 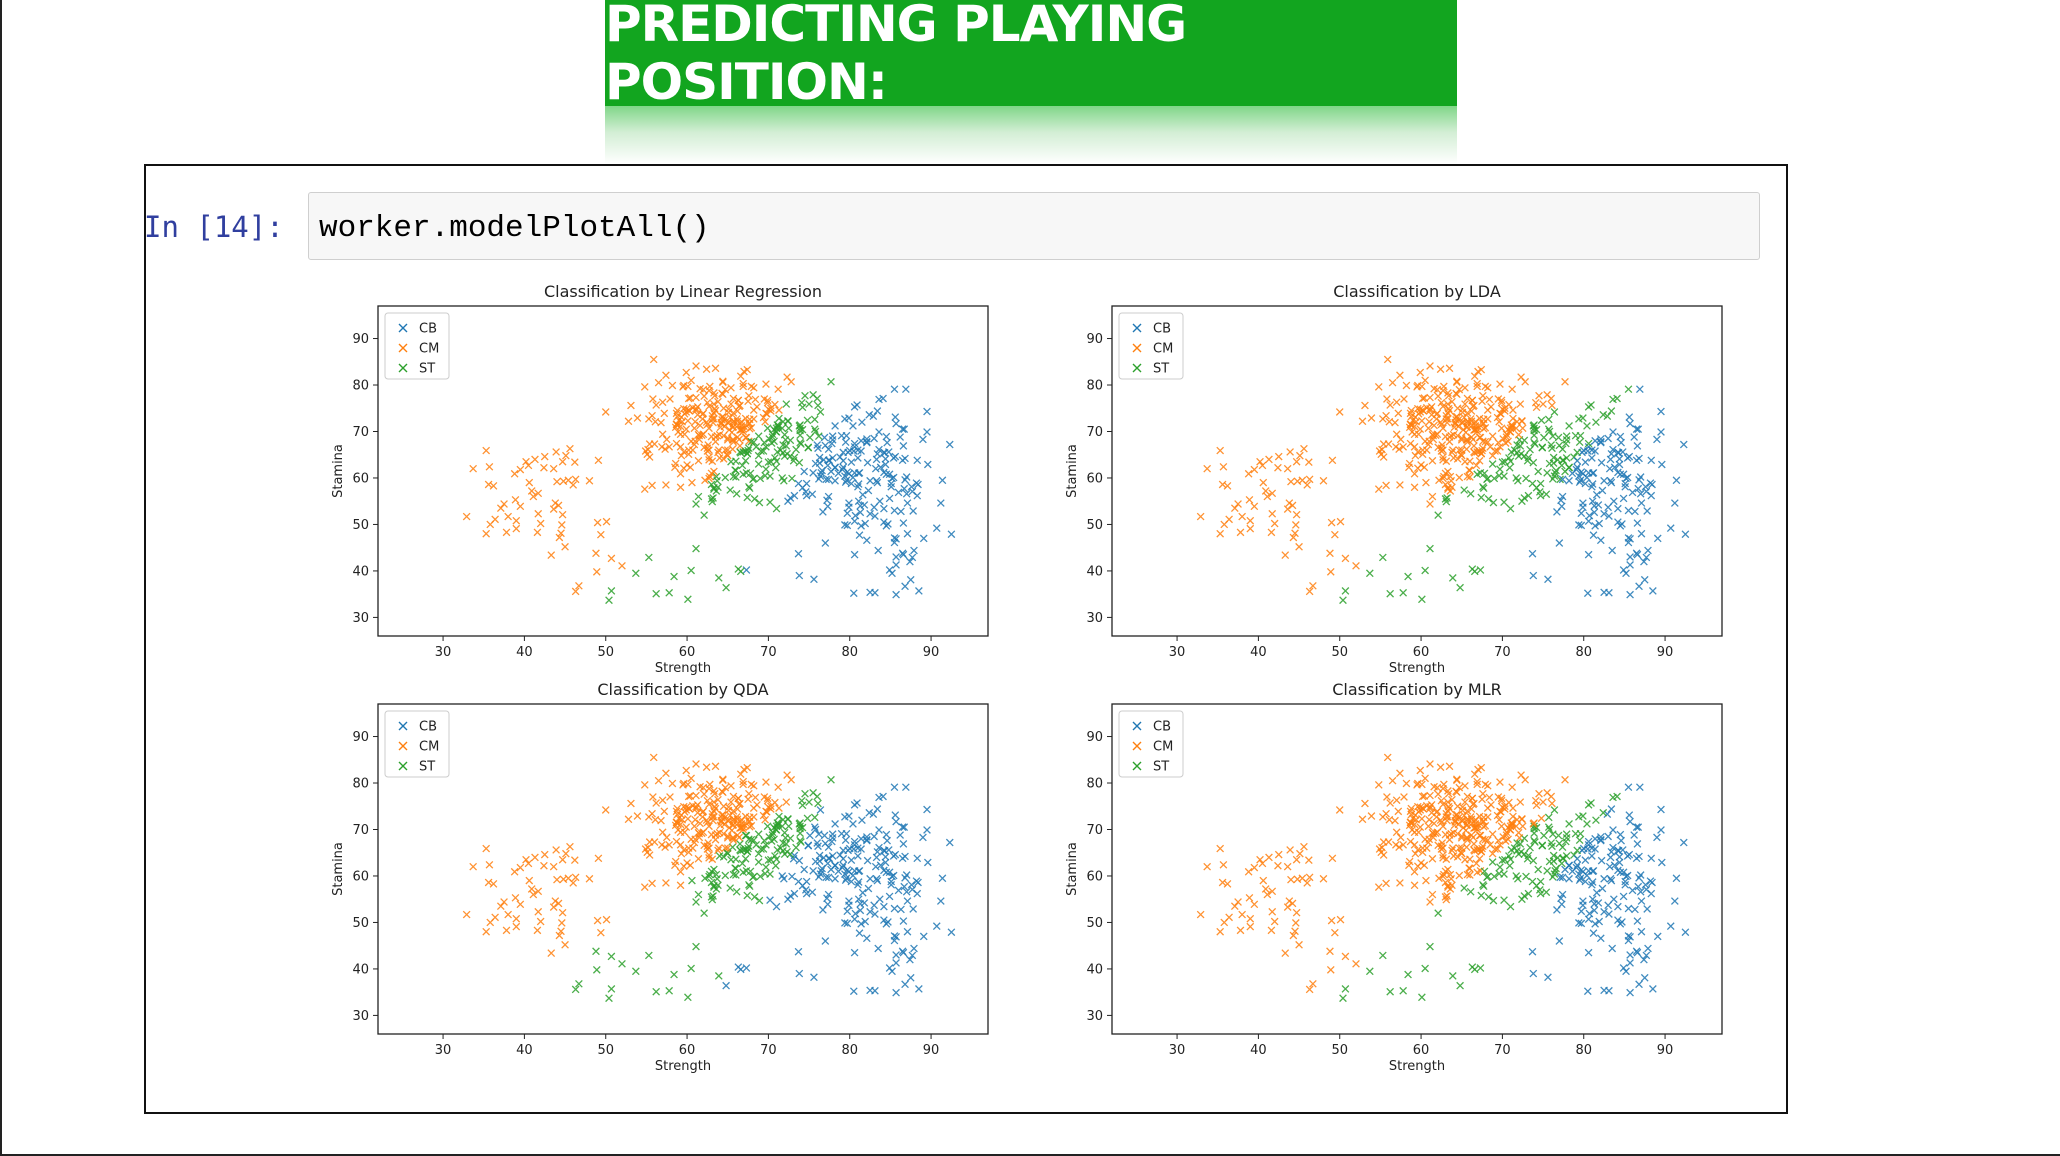 What do you see at coordinates (1417, 471) in the screenshot?
I see `axes-frame` at bounding box center [1417, 471].